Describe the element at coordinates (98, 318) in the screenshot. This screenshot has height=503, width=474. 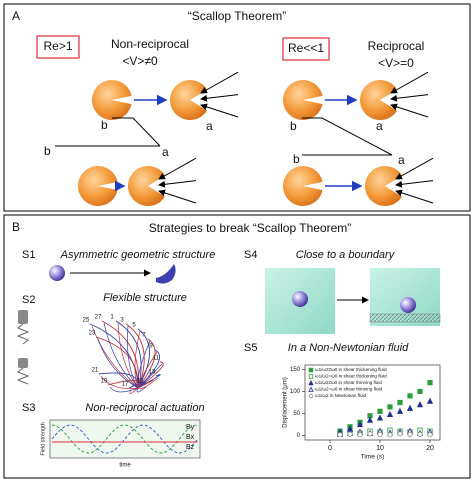
I see `frame-label: 27` at that location.